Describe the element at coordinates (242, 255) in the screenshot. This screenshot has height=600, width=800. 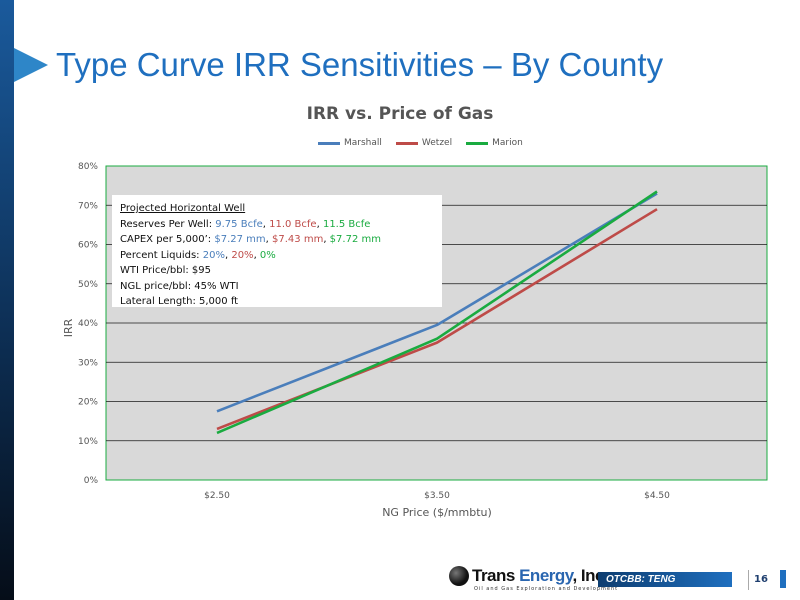
I see `liquids-wetzel: 20%` at that location.